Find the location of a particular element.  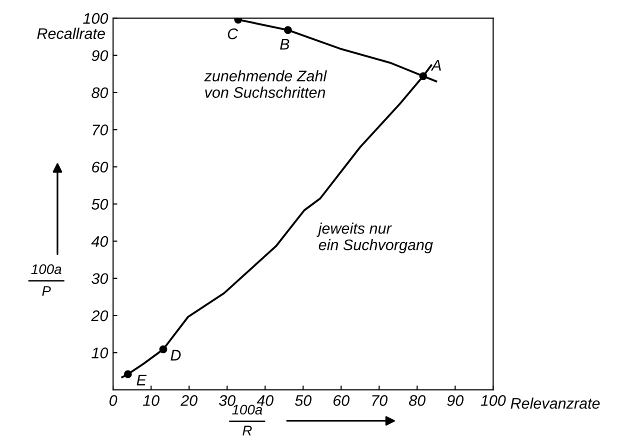

x-tick-label: 50 is located at coordinates (303, 400).